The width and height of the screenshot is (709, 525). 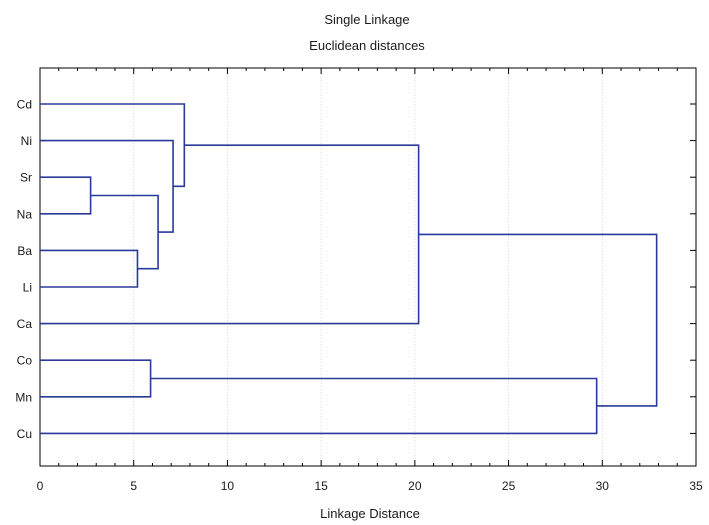 What do you see at coordinates (24, 105) in the screenshot?
I see `leaf-label: Cd` at bounding box center [24, 105].